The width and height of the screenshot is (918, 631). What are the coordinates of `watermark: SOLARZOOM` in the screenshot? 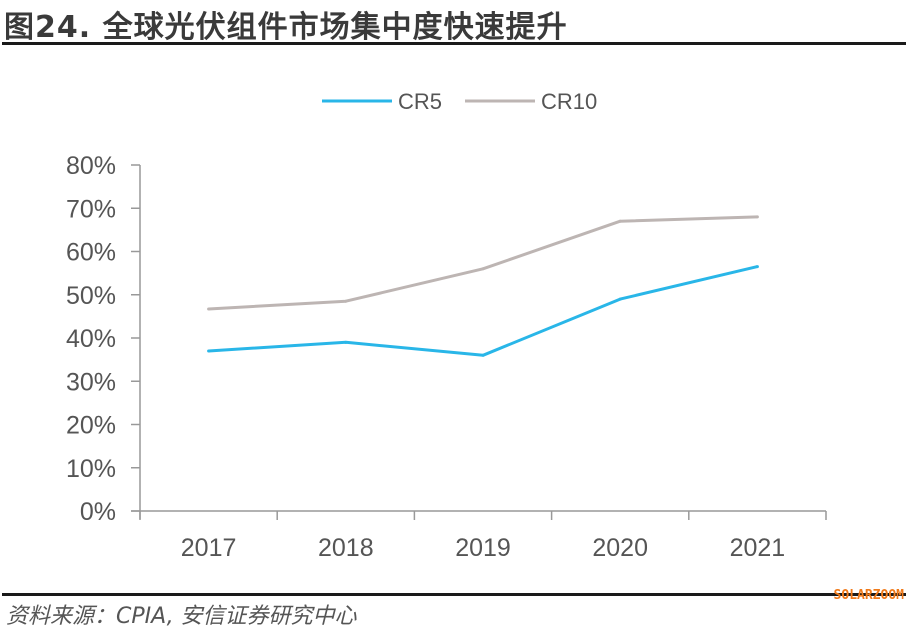 It's located at (868, 595).